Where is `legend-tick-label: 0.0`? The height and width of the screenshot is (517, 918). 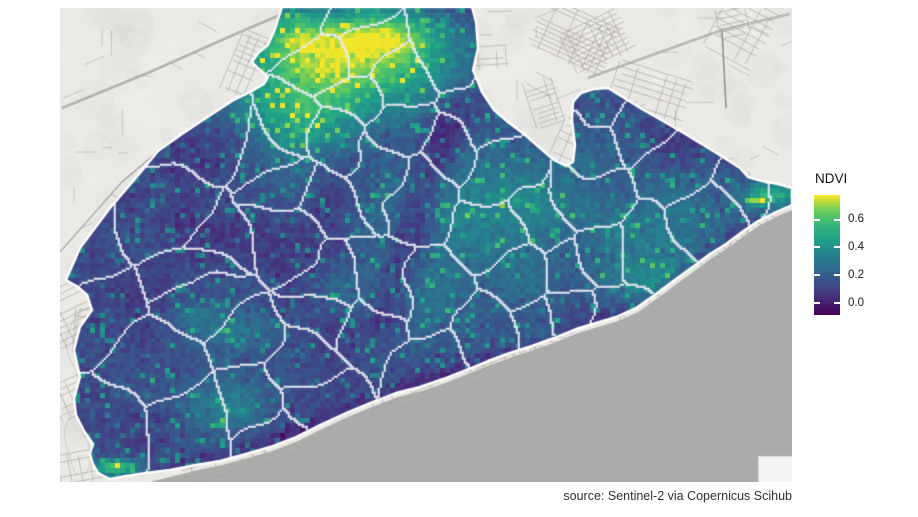
legend-tick-label: 0.0 is located at coordinates (856, 302).